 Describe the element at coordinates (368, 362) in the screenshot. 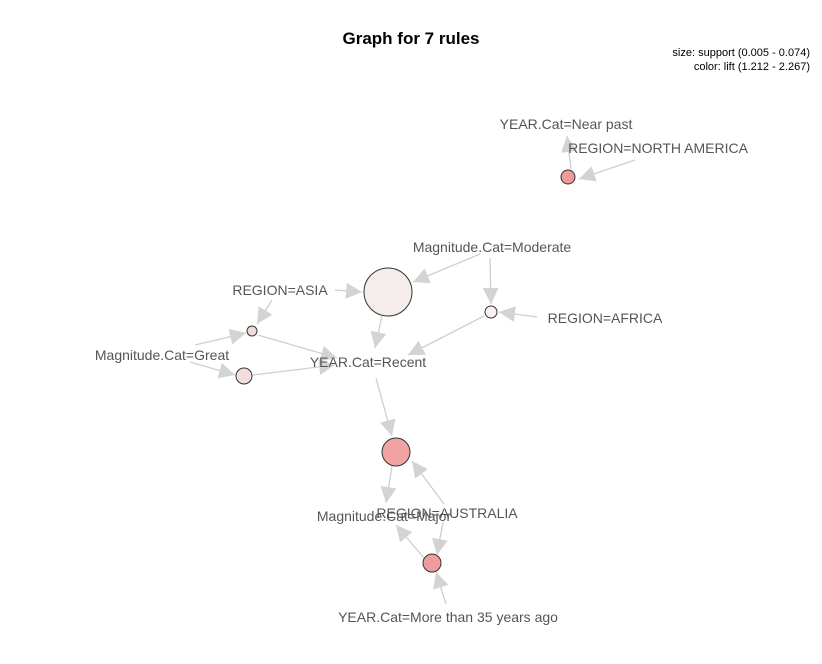

I see `item-label-recent: YEAR.Cat=Recent` at that location.